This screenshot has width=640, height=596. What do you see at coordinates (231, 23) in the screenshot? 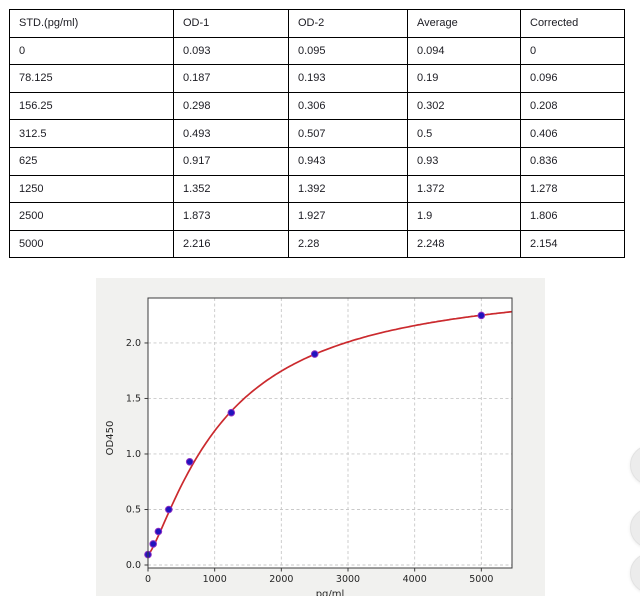
I see `column-header: OD-1` at bounding box center [231, 23].